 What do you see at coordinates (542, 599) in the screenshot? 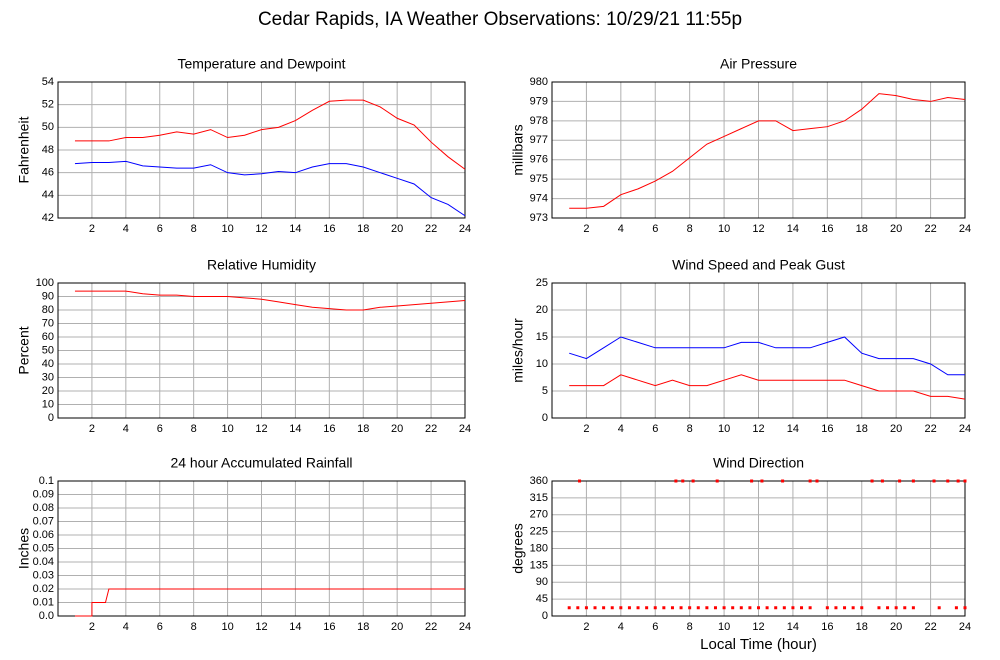
I see `y-tick-label: 45` at bounding box center [542, 599].